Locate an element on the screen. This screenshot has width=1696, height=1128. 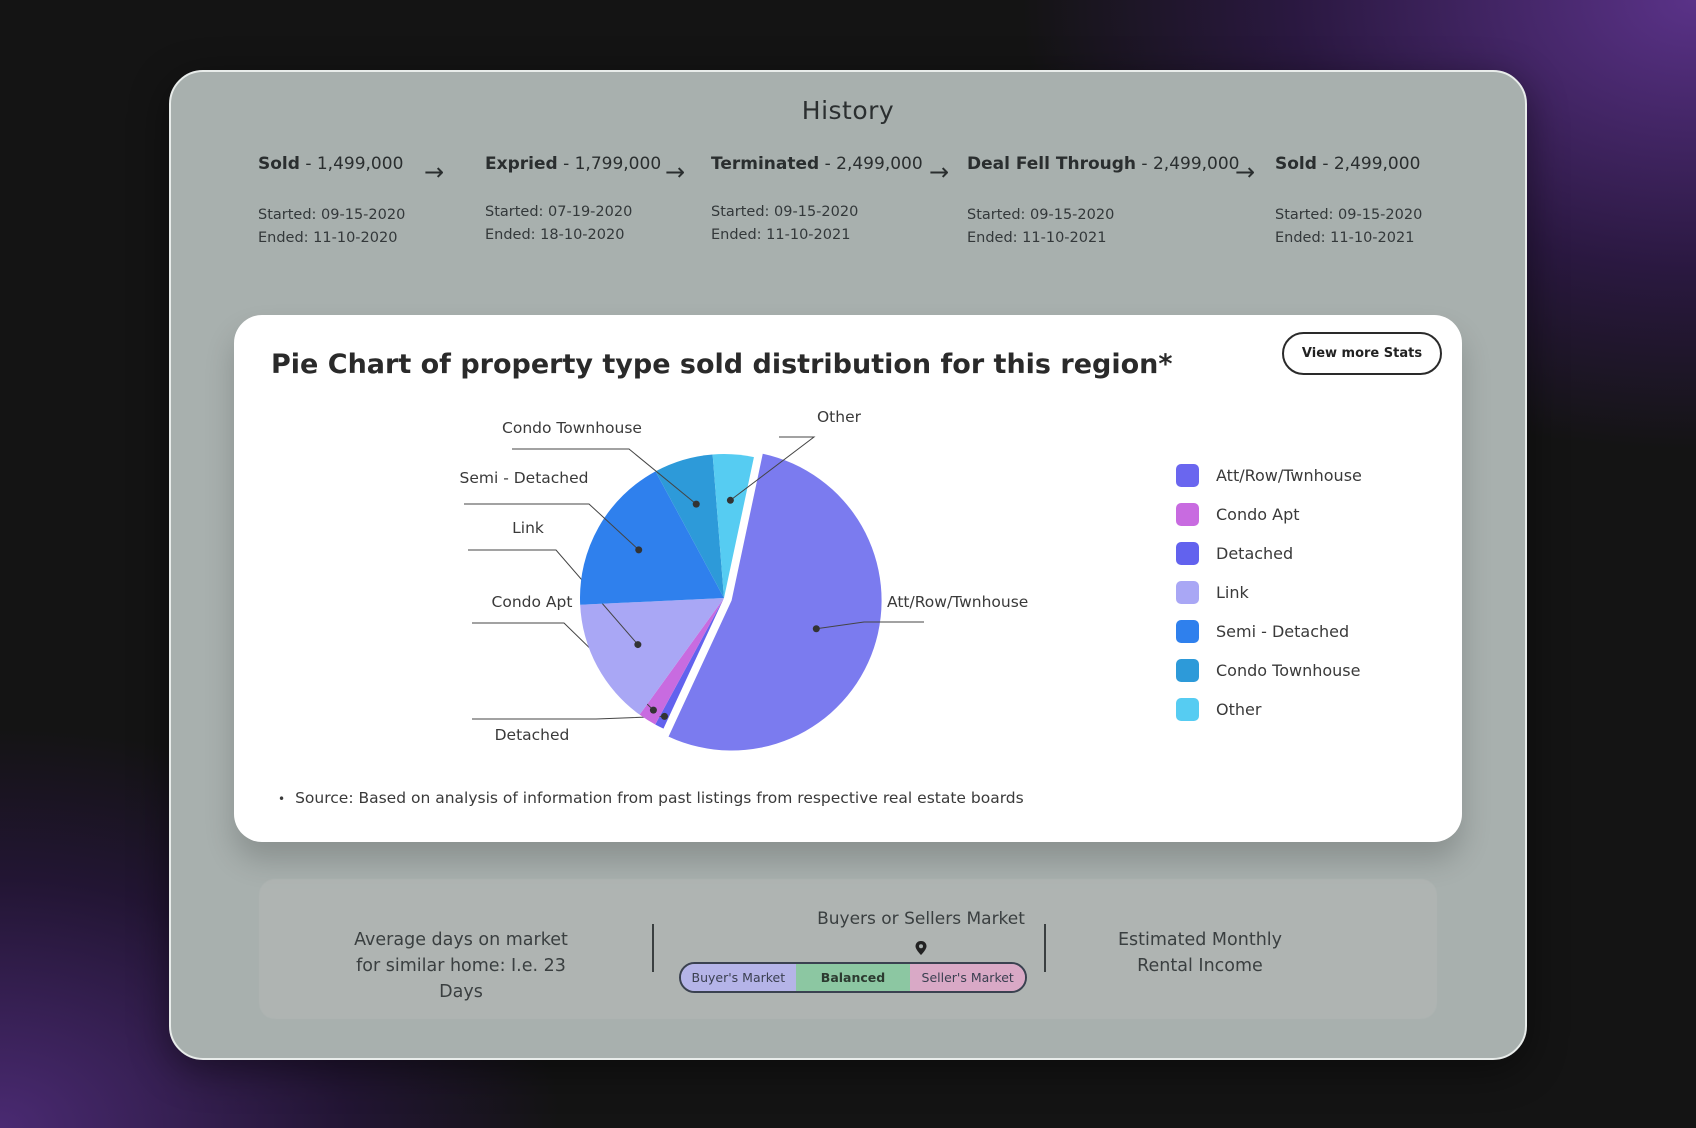
slice-label: Detached is located at coordinates (532, 735).